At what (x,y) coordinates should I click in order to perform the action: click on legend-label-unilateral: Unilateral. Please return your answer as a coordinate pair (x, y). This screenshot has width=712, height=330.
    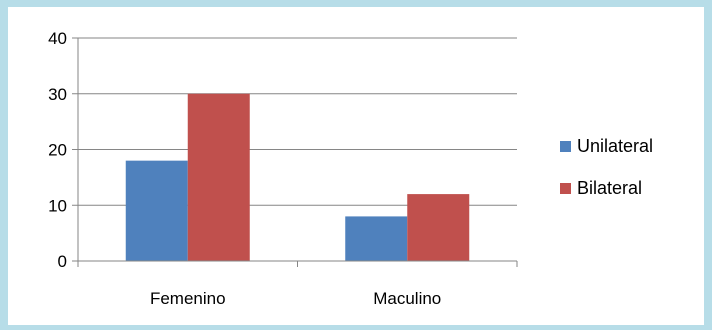
    Looking at the image, I should click on (615, 146).